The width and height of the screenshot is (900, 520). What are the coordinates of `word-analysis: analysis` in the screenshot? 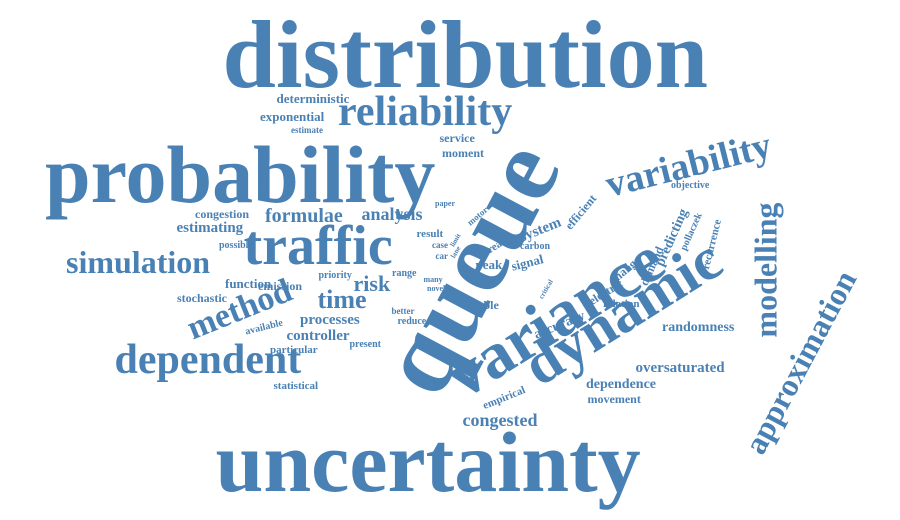 It's located at (392, 214).